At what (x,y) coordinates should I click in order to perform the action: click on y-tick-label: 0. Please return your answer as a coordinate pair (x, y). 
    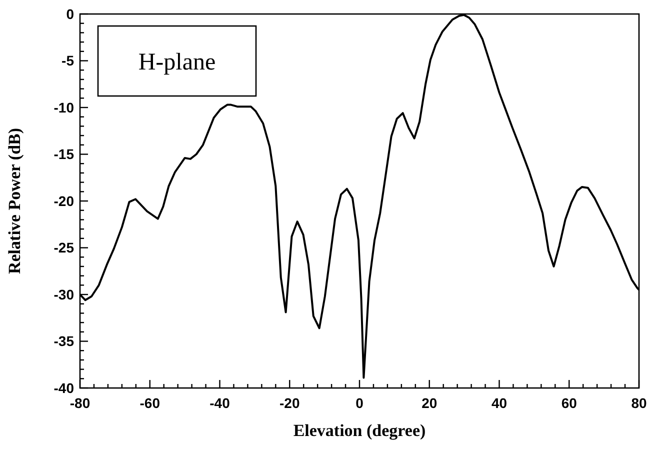
    Looking at the image, I should click on (70, 14).